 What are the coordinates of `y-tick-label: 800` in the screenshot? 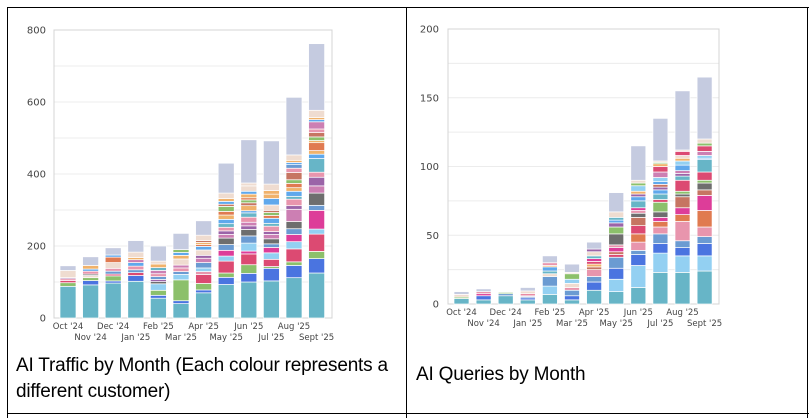 It's located at (36, 31).